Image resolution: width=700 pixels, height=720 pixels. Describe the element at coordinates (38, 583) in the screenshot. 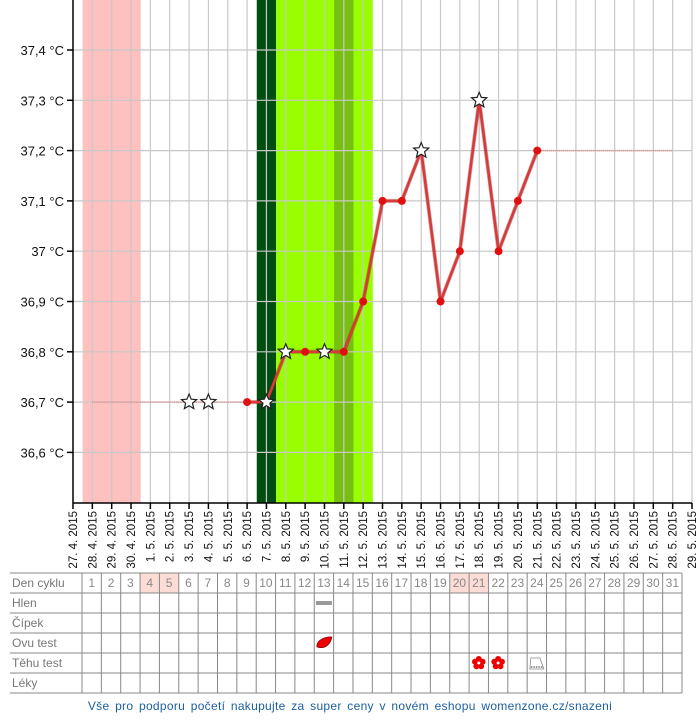

I see `table-row-label: Den cyklu` at that location.